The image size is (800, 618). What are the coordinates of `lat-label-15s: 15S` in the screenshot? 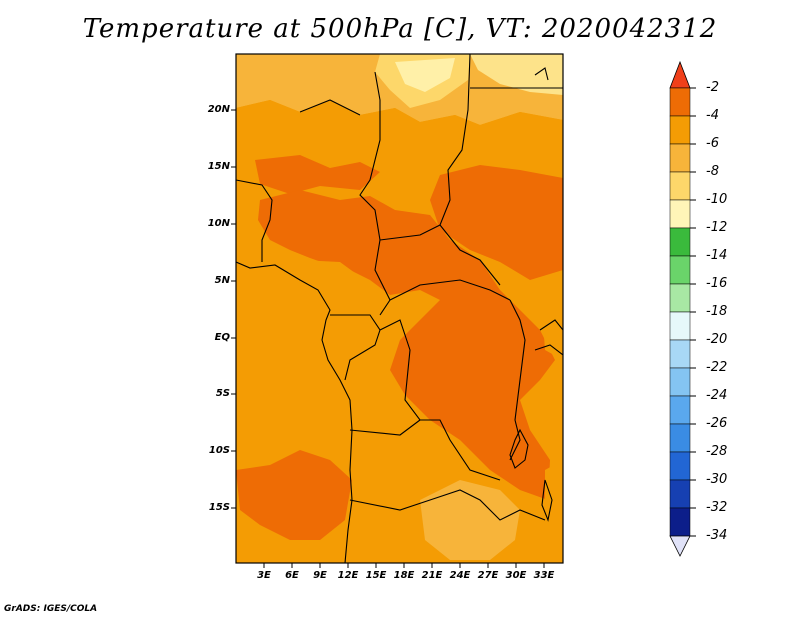 It's located at (219, 507).